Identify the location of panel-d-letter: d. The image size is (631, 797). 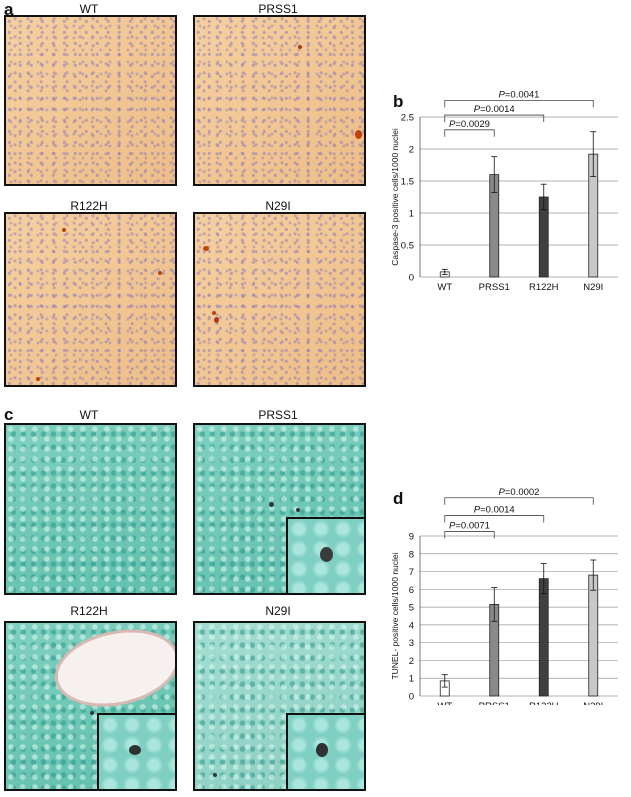
(398, 498).